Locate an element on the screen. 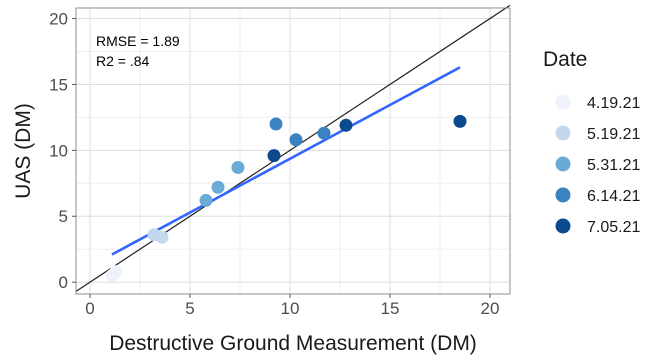 Image resolution: width=665 pixels, height=358 pixels. legend-label: 4.19.21 is located at coordinates (613, 103).